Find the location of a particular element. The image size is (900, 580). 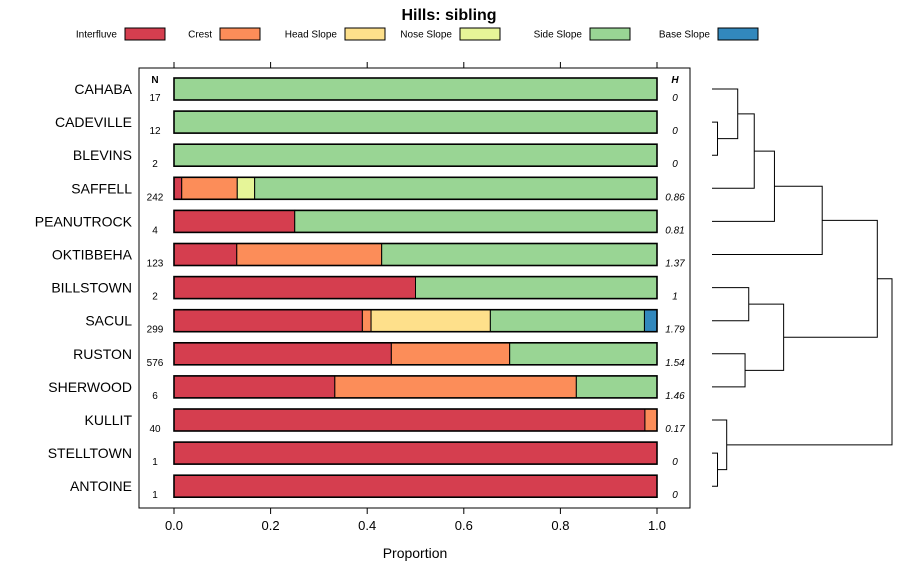

n-value: 299 is located at coordinates (155, 330).